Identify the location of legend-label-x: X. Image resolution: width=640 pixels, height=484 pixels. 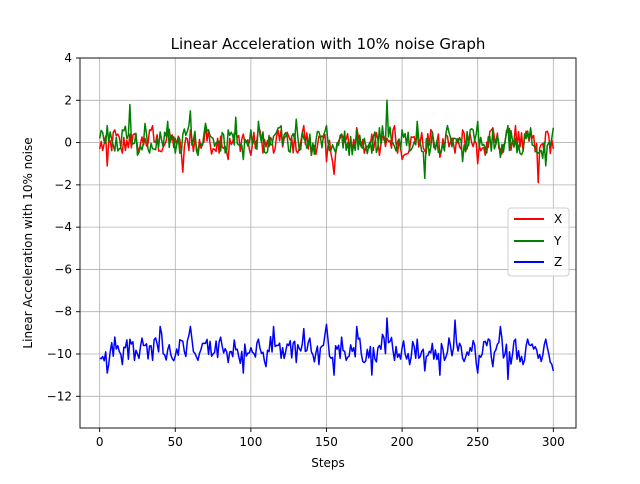
(558, 219).